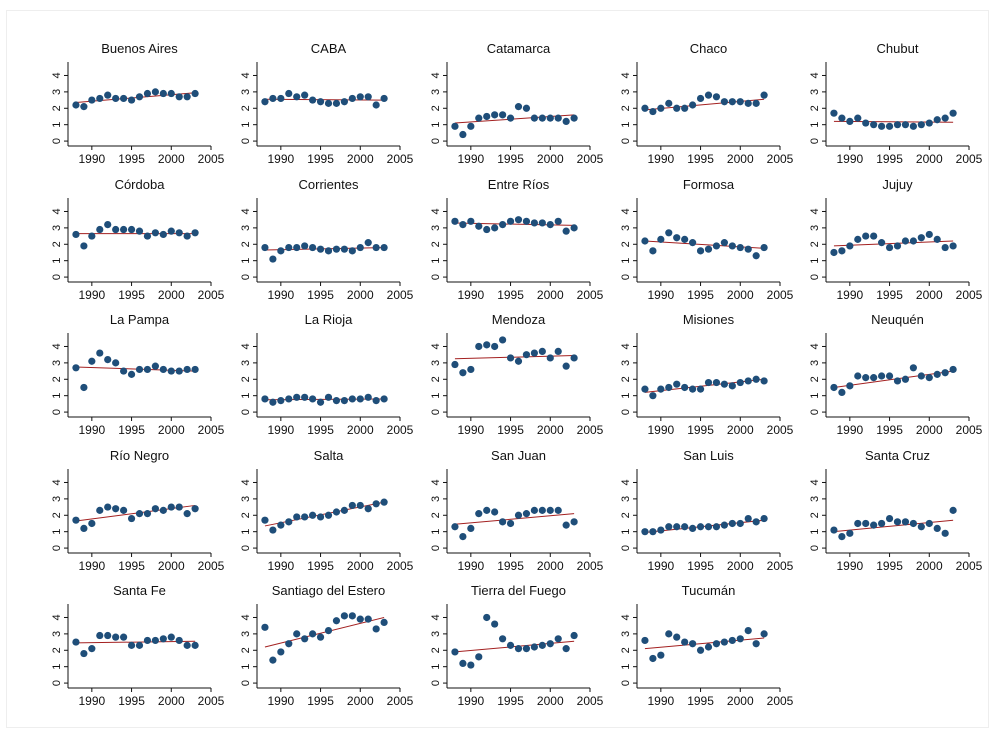  I want to click on panel-title: Santa Fe, so click(139, 590).